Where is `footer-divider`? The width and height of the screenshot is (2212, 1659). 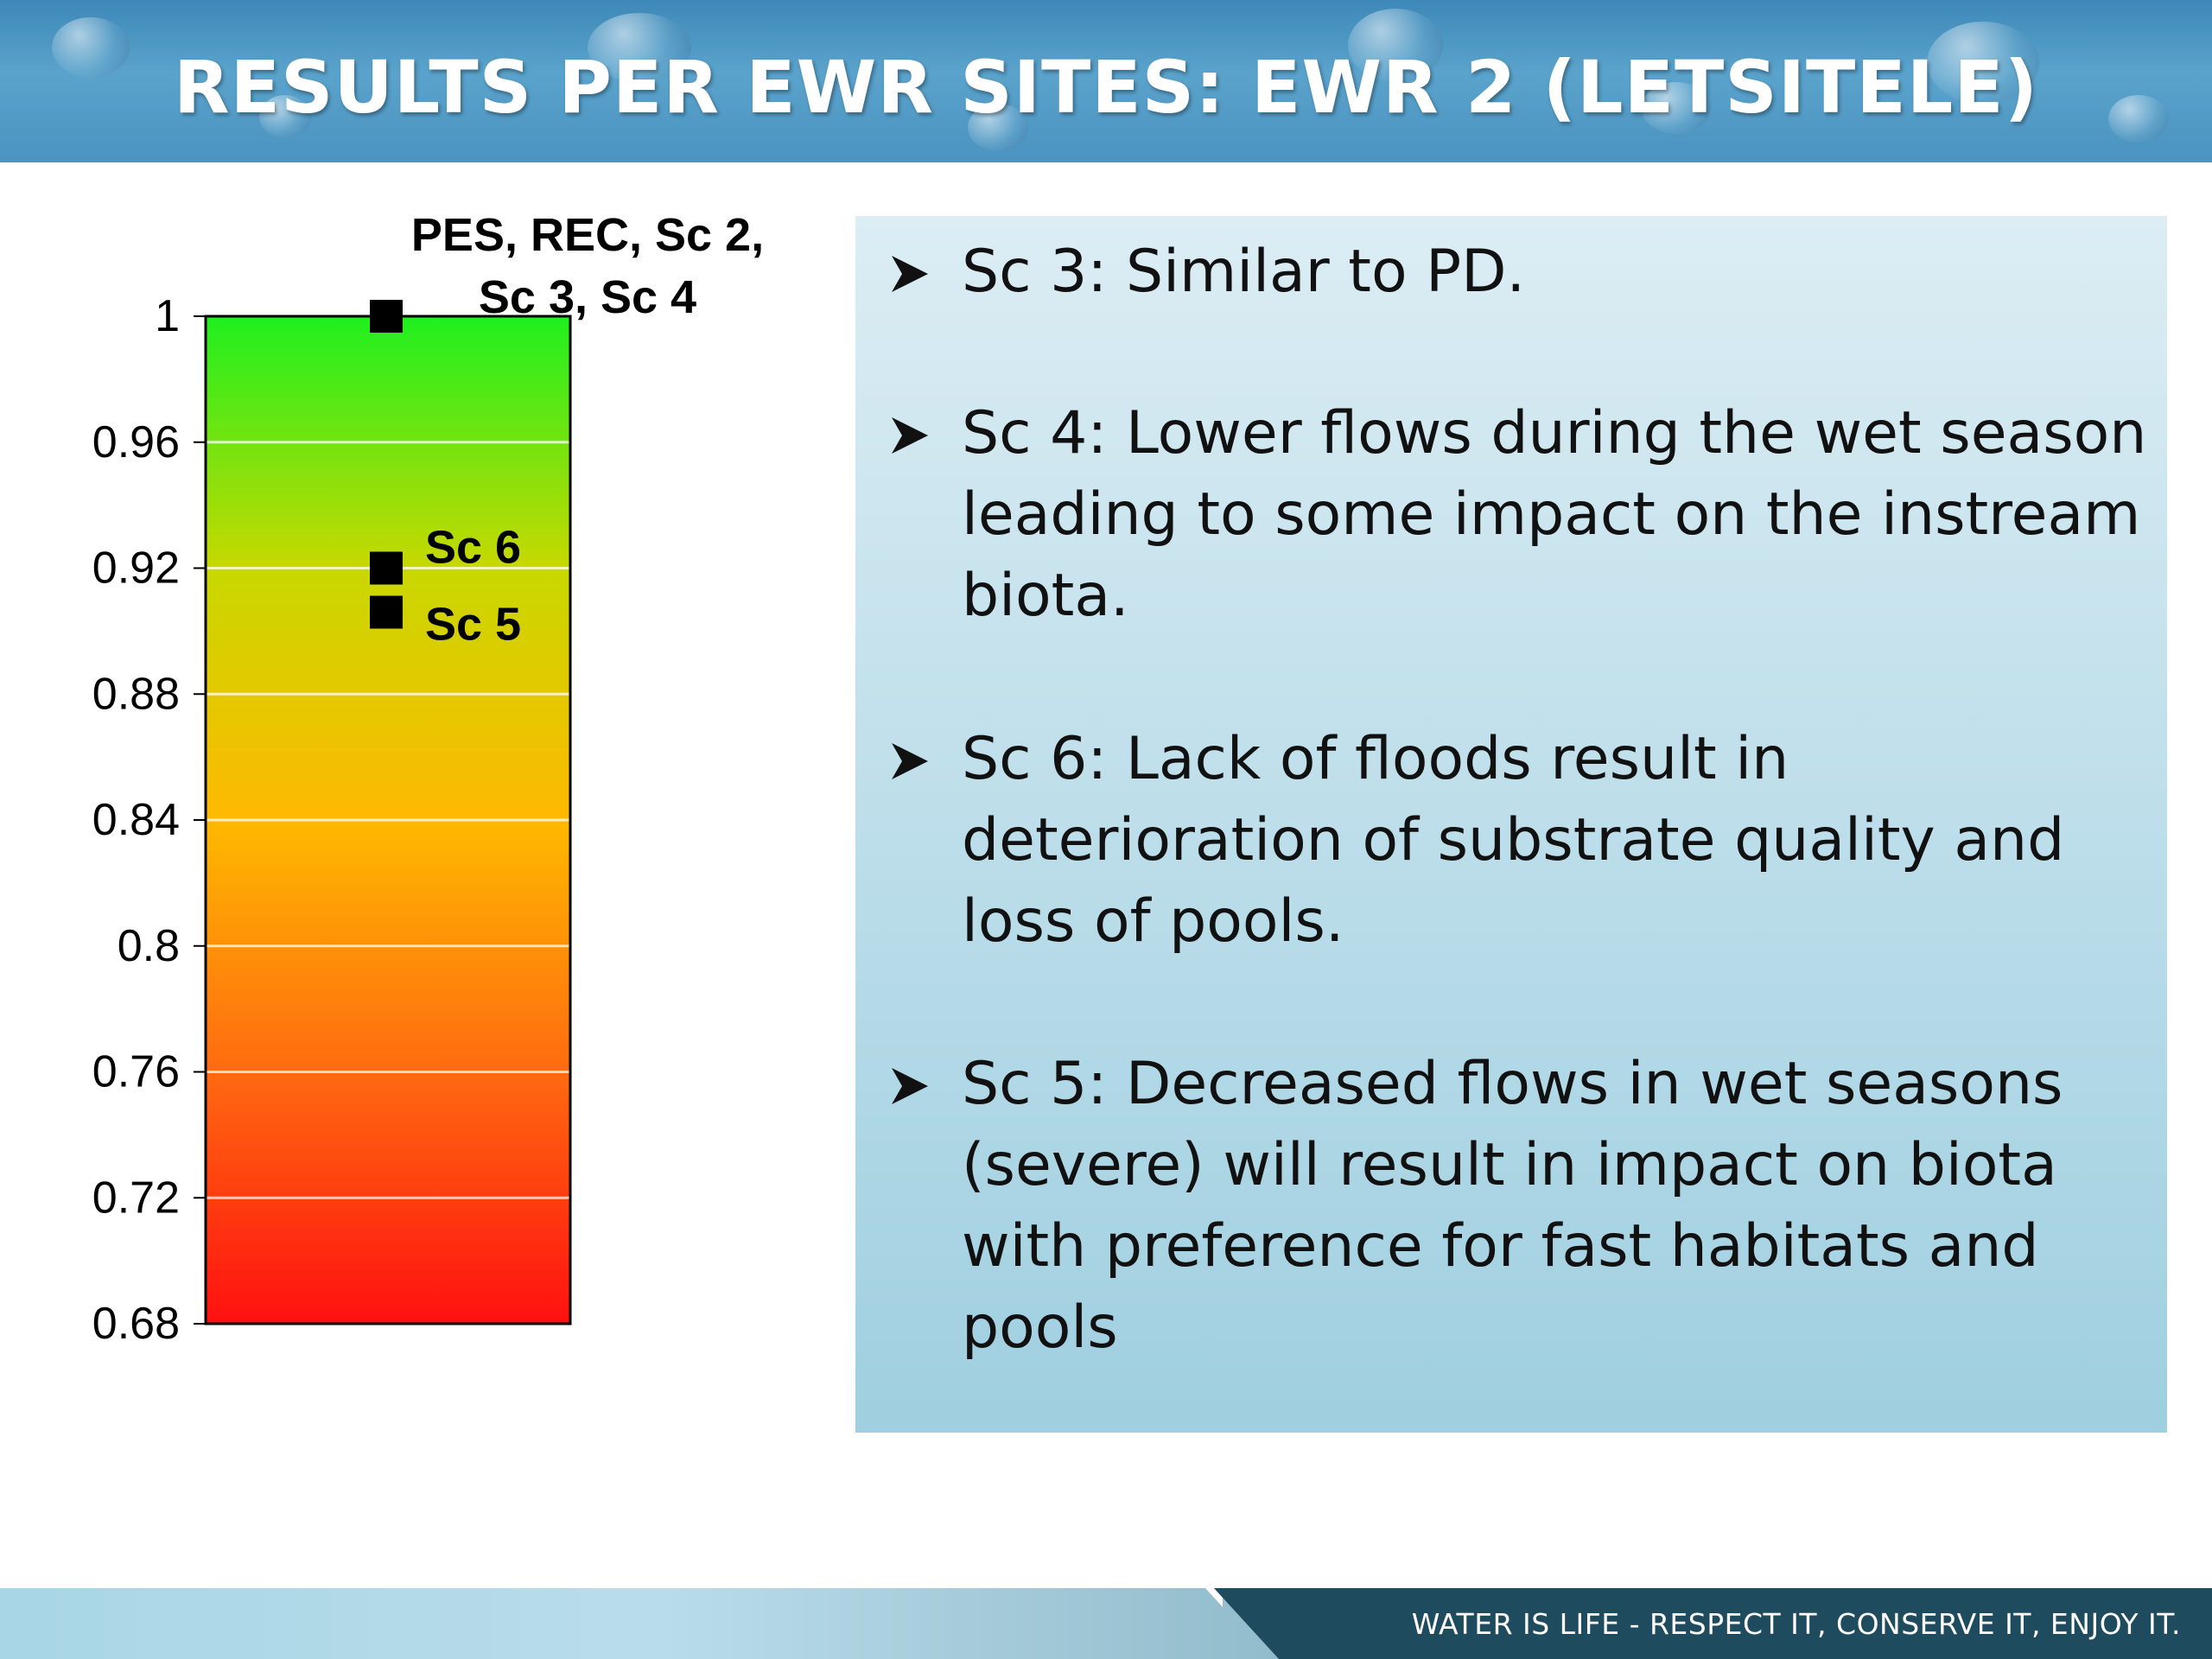
footer-divider is located at coordinates (1214, 1623).